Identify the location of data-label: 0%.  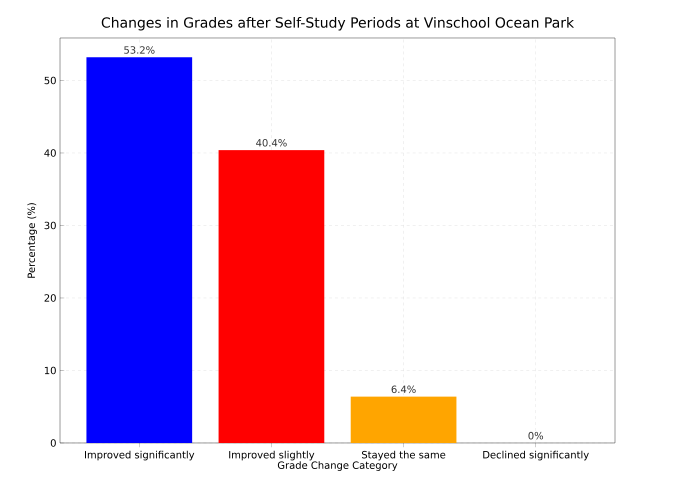
(536, 436).